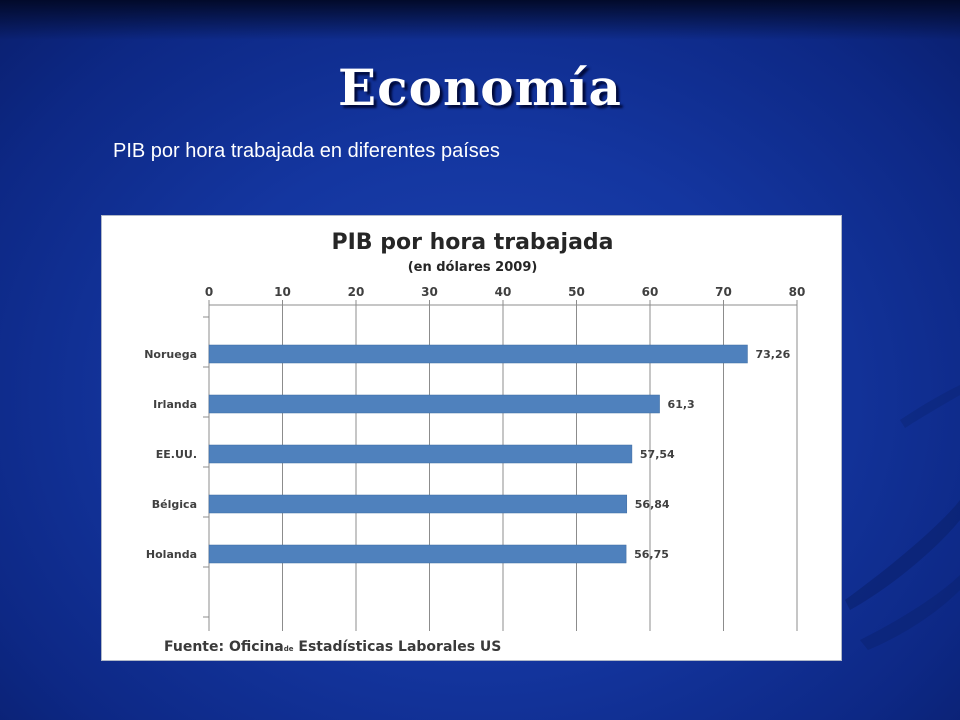  Describe the element at coordinates (472, 242) in the screenshot. I see `chart-title: PIB por hora trabajada` at that location.